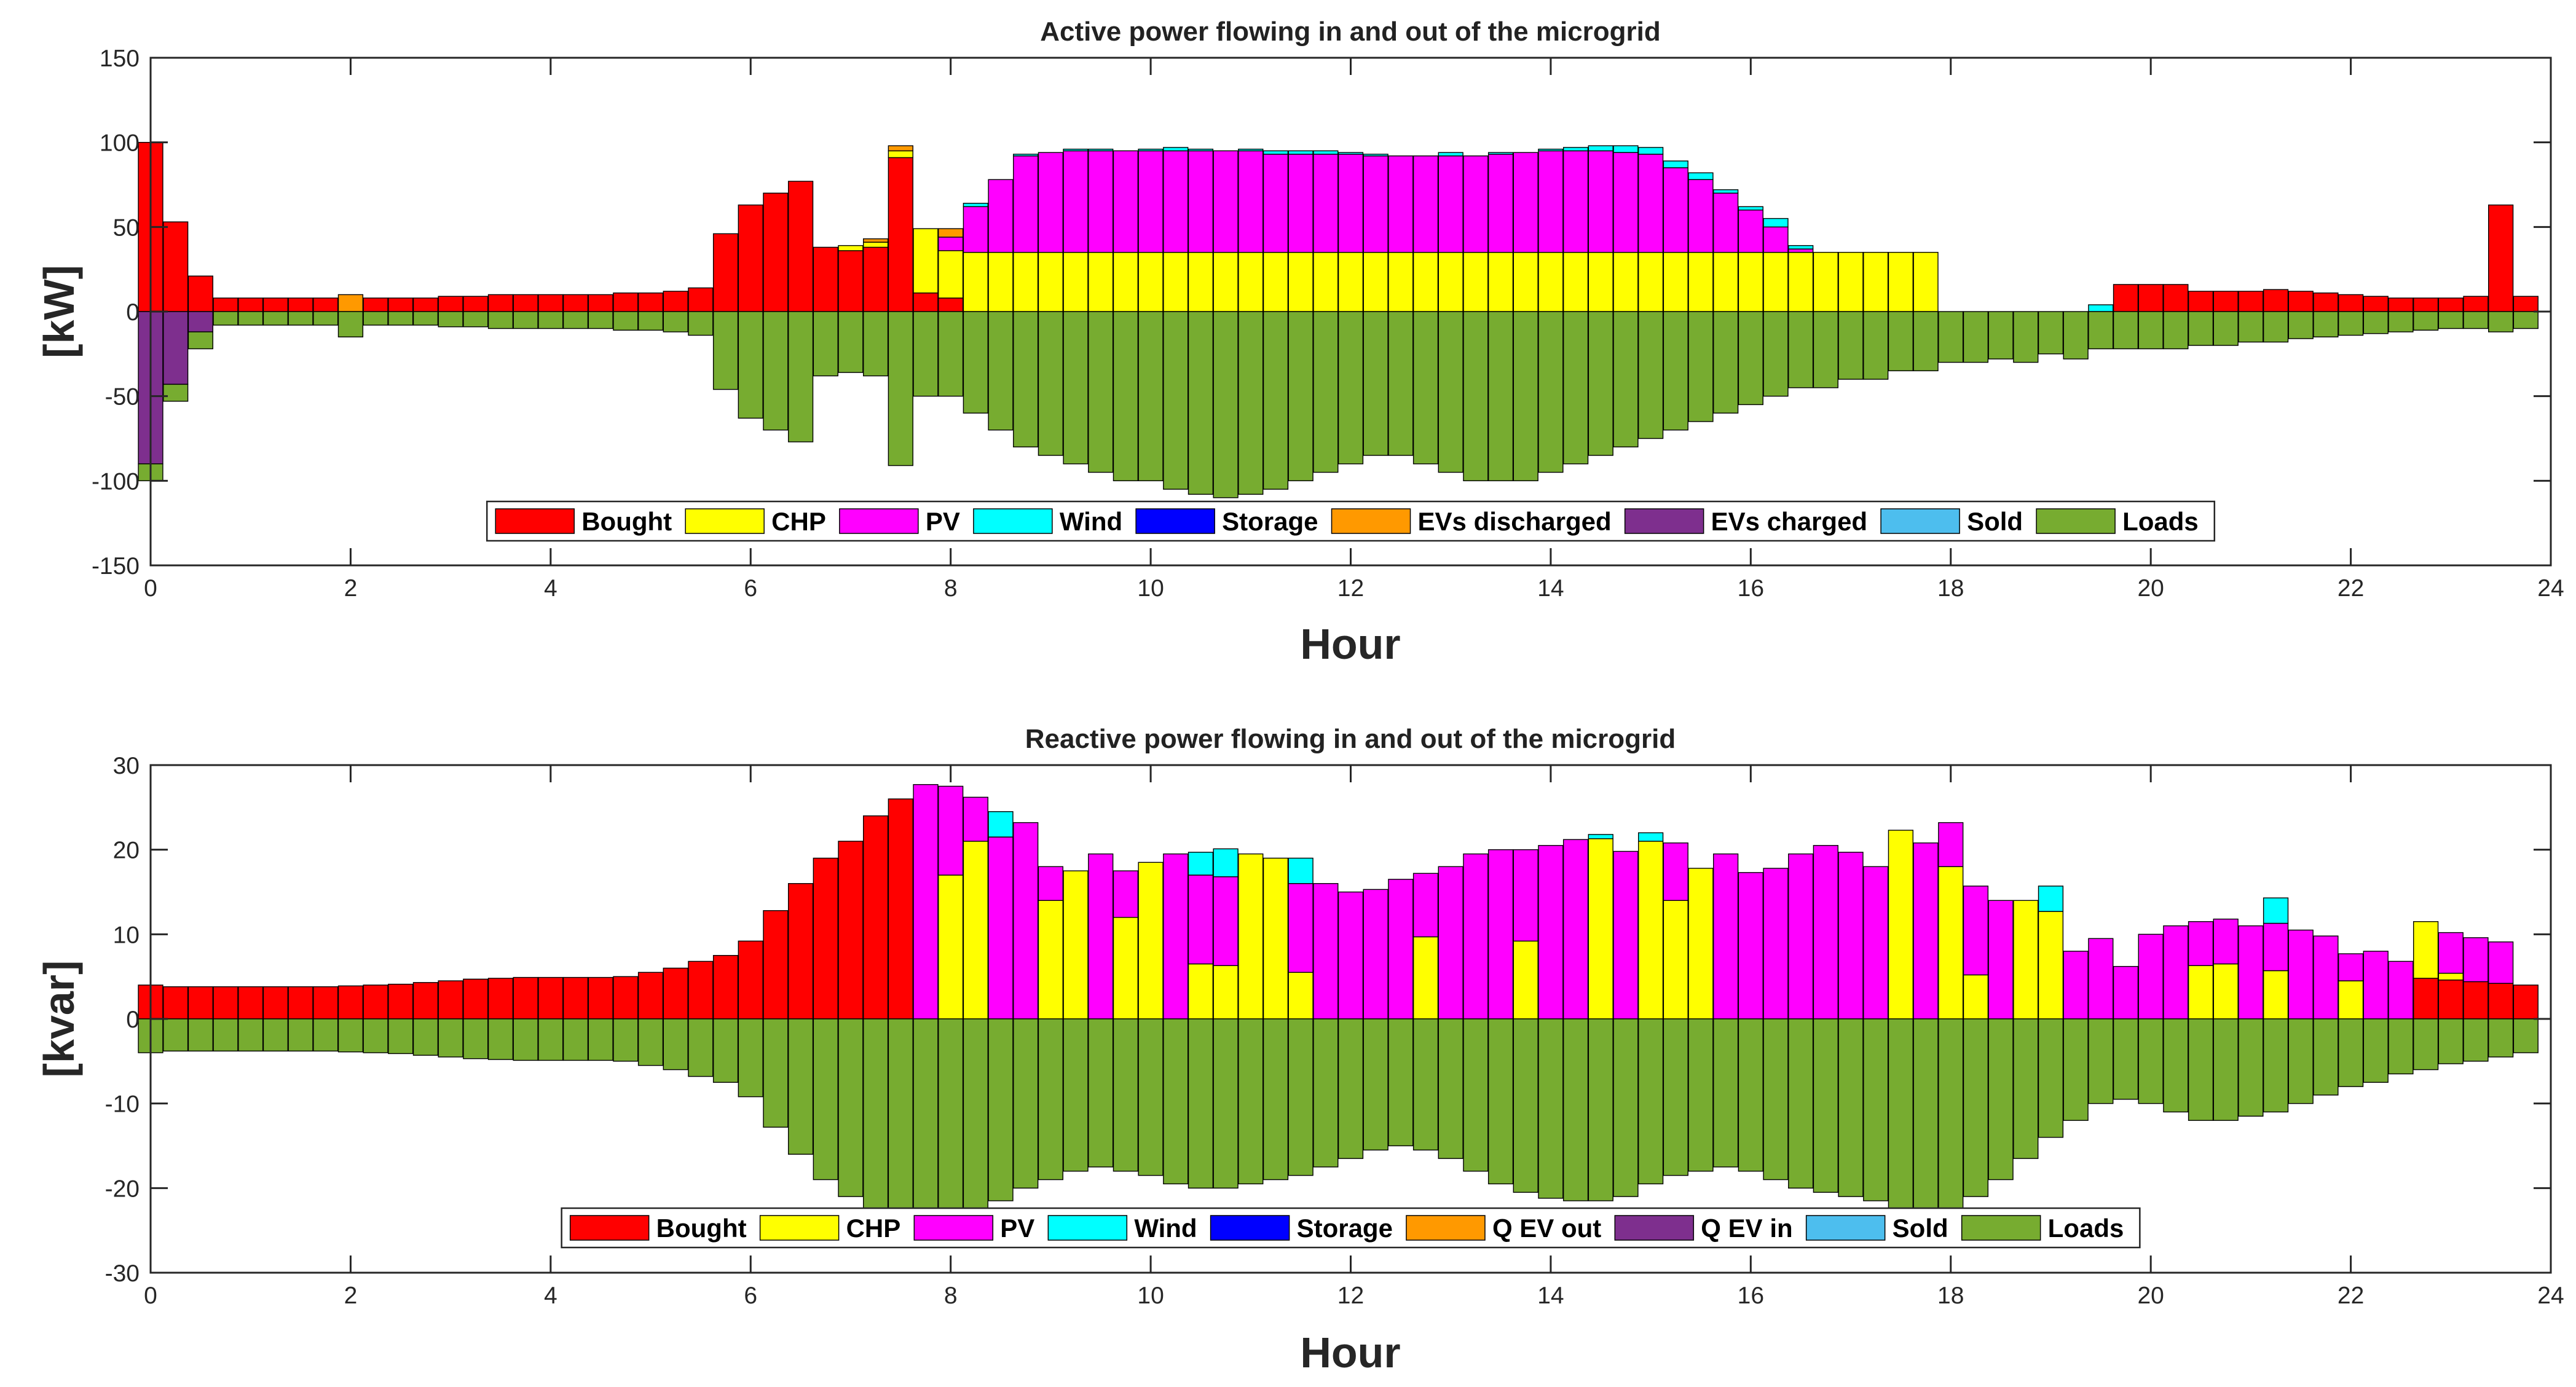 The width and height of the screenshot is (2576, 1387). I want to click on bar-evs-charged, so click(200, 321).